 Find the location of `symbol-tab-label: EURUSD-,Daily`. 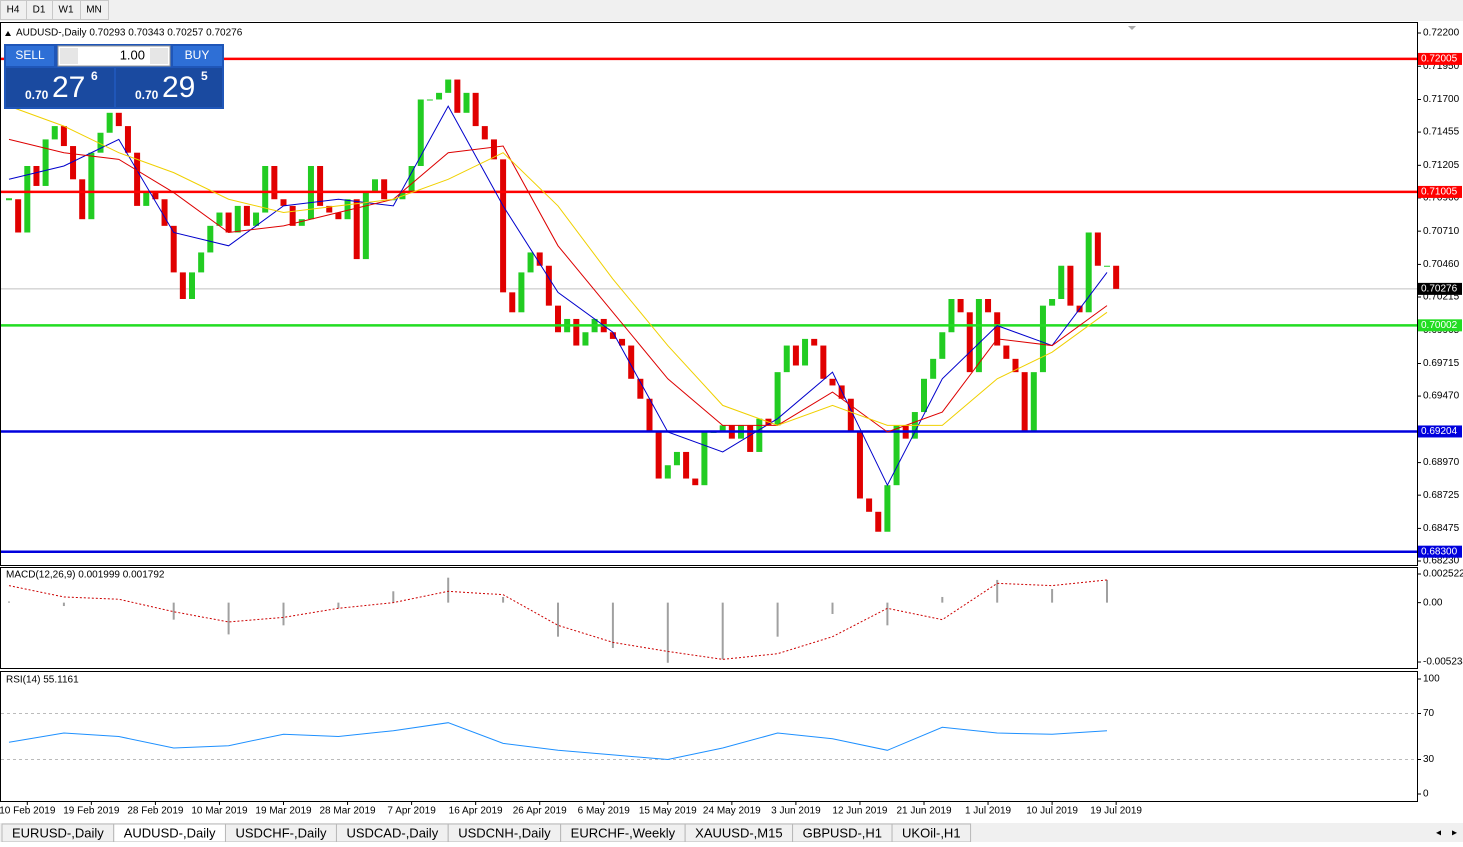

symbol-tab-label: EURUSD-,Daily is located at coordinates (58, 832).